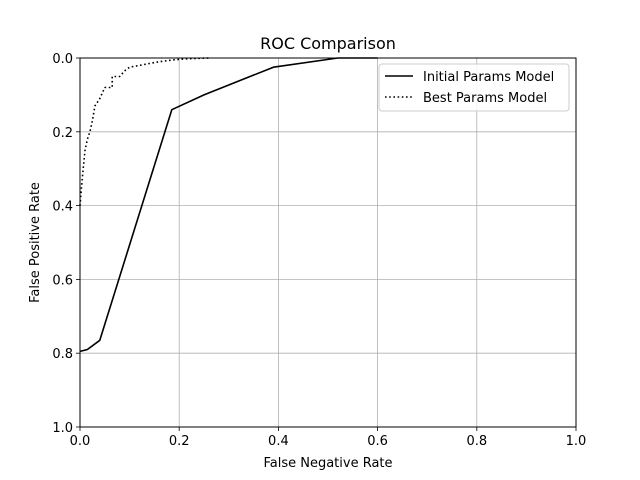 Image resolution: width=640 pixels, height=480 pixels. I want to click on x-tick-label: 1.0, so click(576, 441).